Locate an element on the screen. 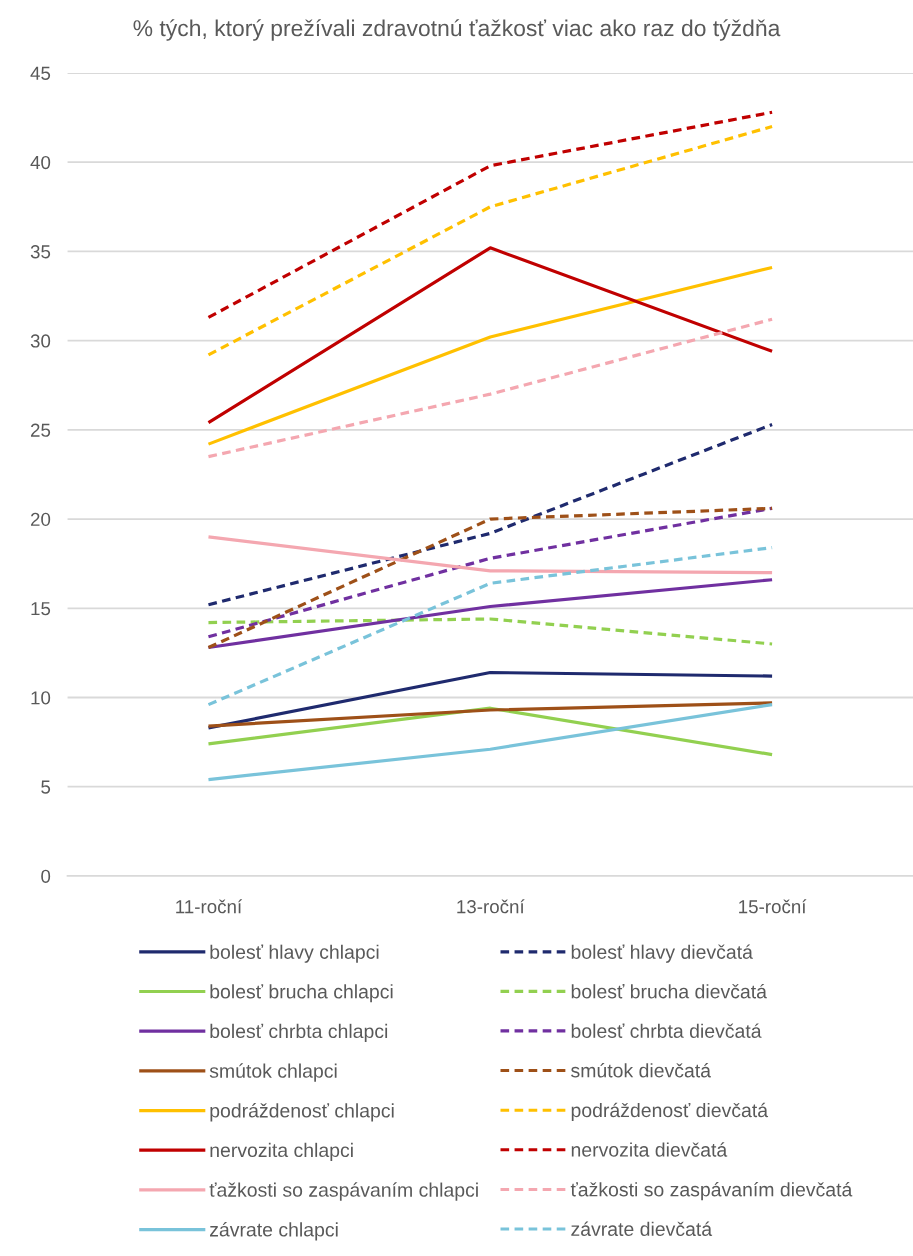  legend-label: závrate chlapci is located at coordinates (274, 1231).